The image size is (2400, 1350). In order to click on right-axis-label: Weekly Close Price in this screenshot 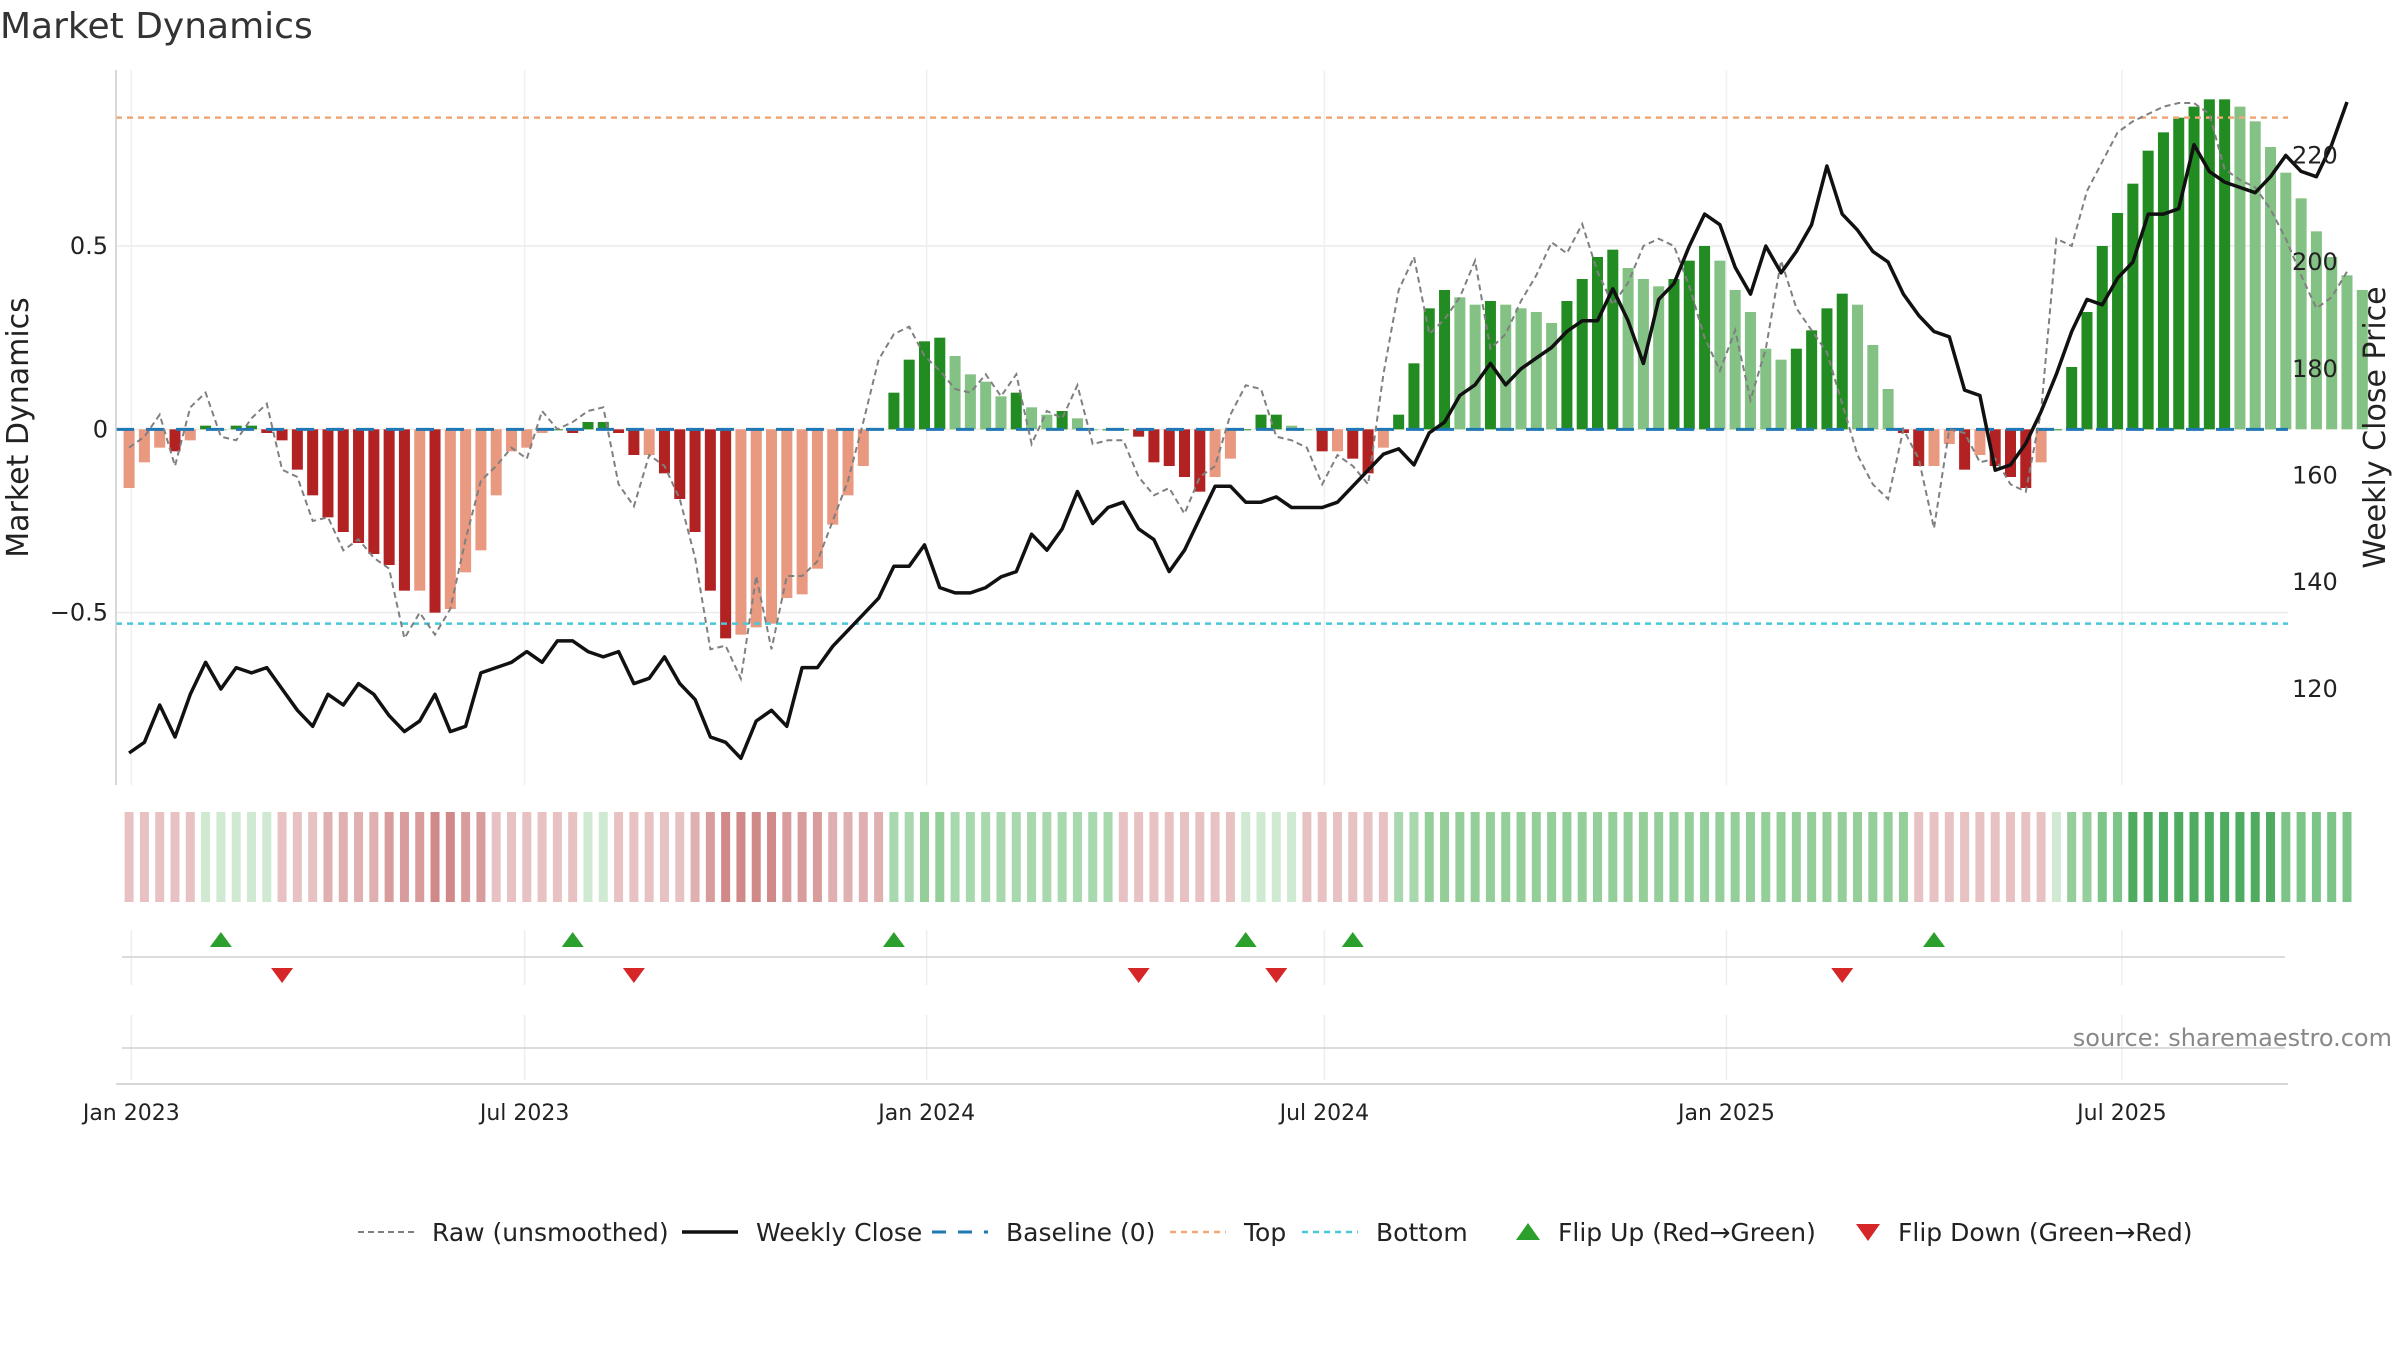, I will do `click(2375, 427)`.